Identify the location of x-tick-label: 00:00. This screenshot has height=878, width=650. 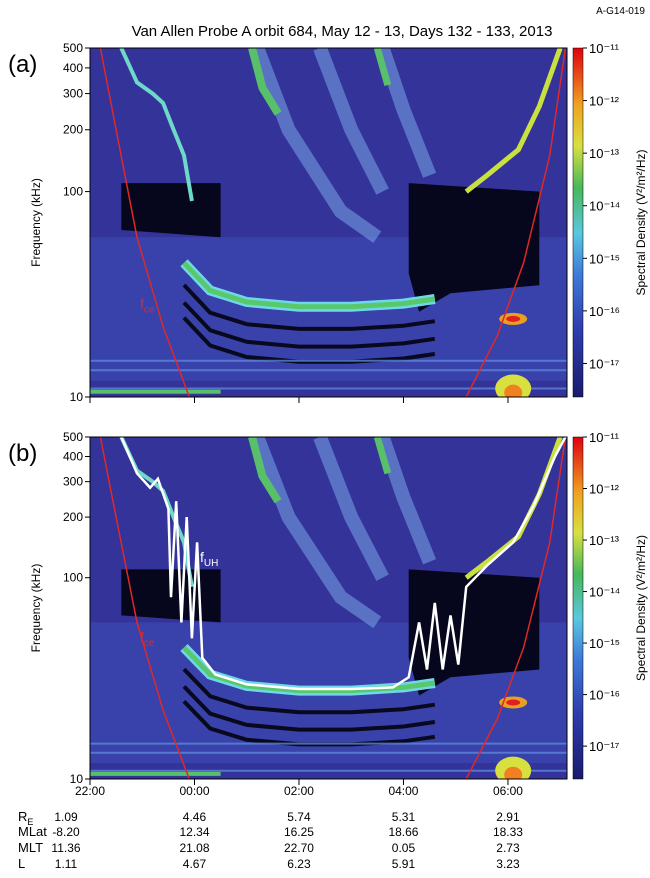
(194, 791).